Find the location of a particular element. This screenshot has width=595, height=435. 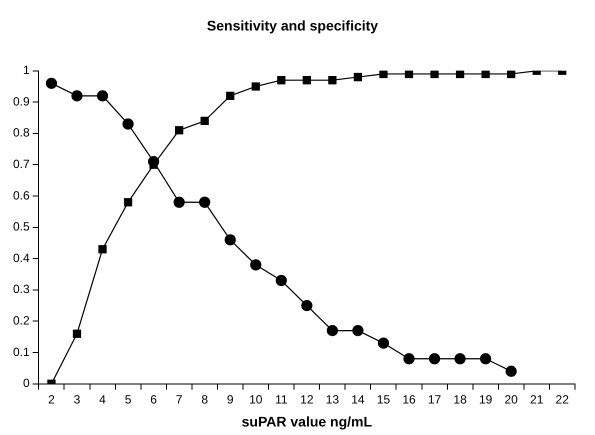

x-tick-label: 20 is located at coordinates (511, 399).